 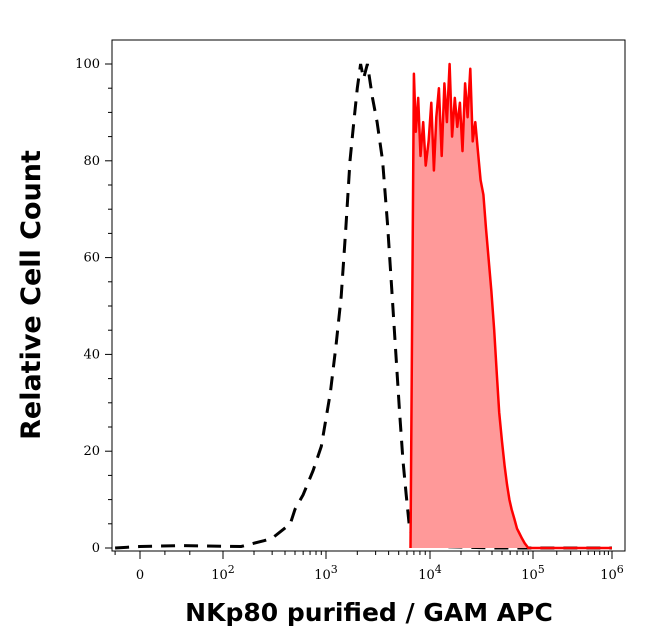 What do you see at coordinates (326, 573) in the screenshot?
I see `x-tick-label: 10³` at bounding box center [326, 573].